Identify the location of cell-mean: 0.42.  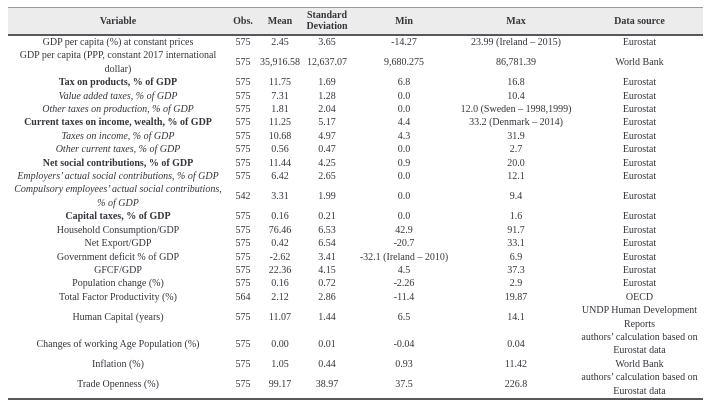
(280, 244).